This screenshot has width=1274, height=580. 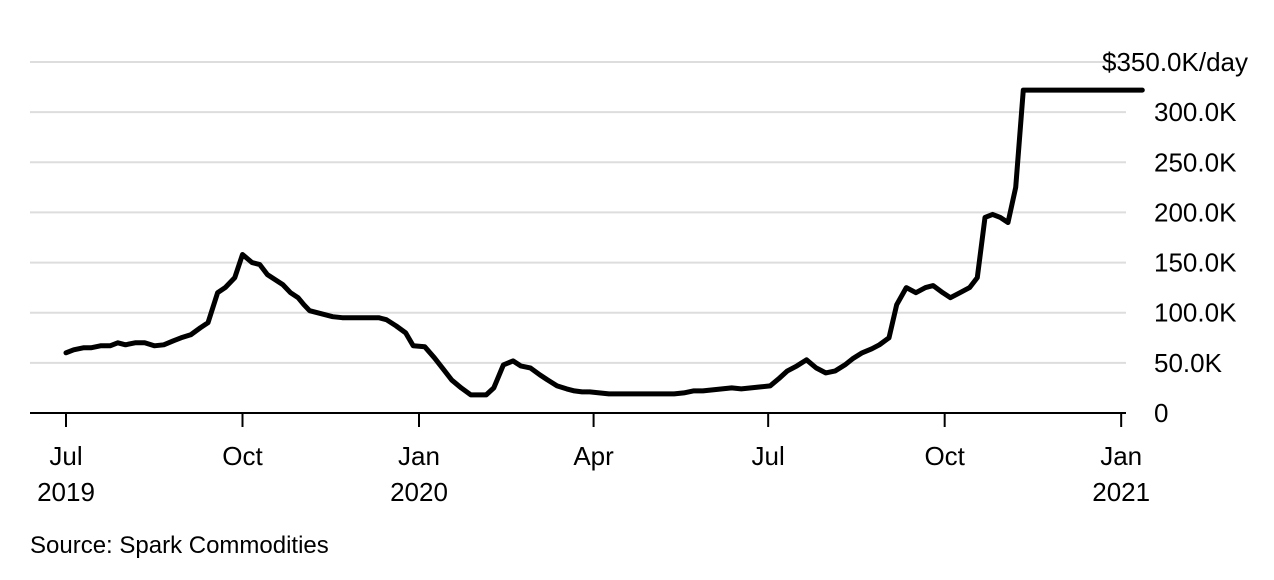 What do you see at coordinates (1195, 162) in the screenshot?
I see `y-tick-label: 250.0K` at bounding box center [1195, 162].